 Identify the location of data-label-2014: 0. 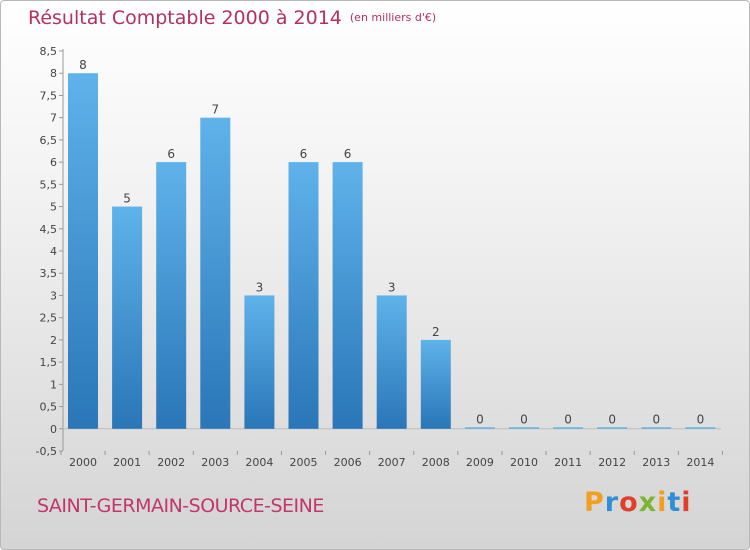
(701, 419).